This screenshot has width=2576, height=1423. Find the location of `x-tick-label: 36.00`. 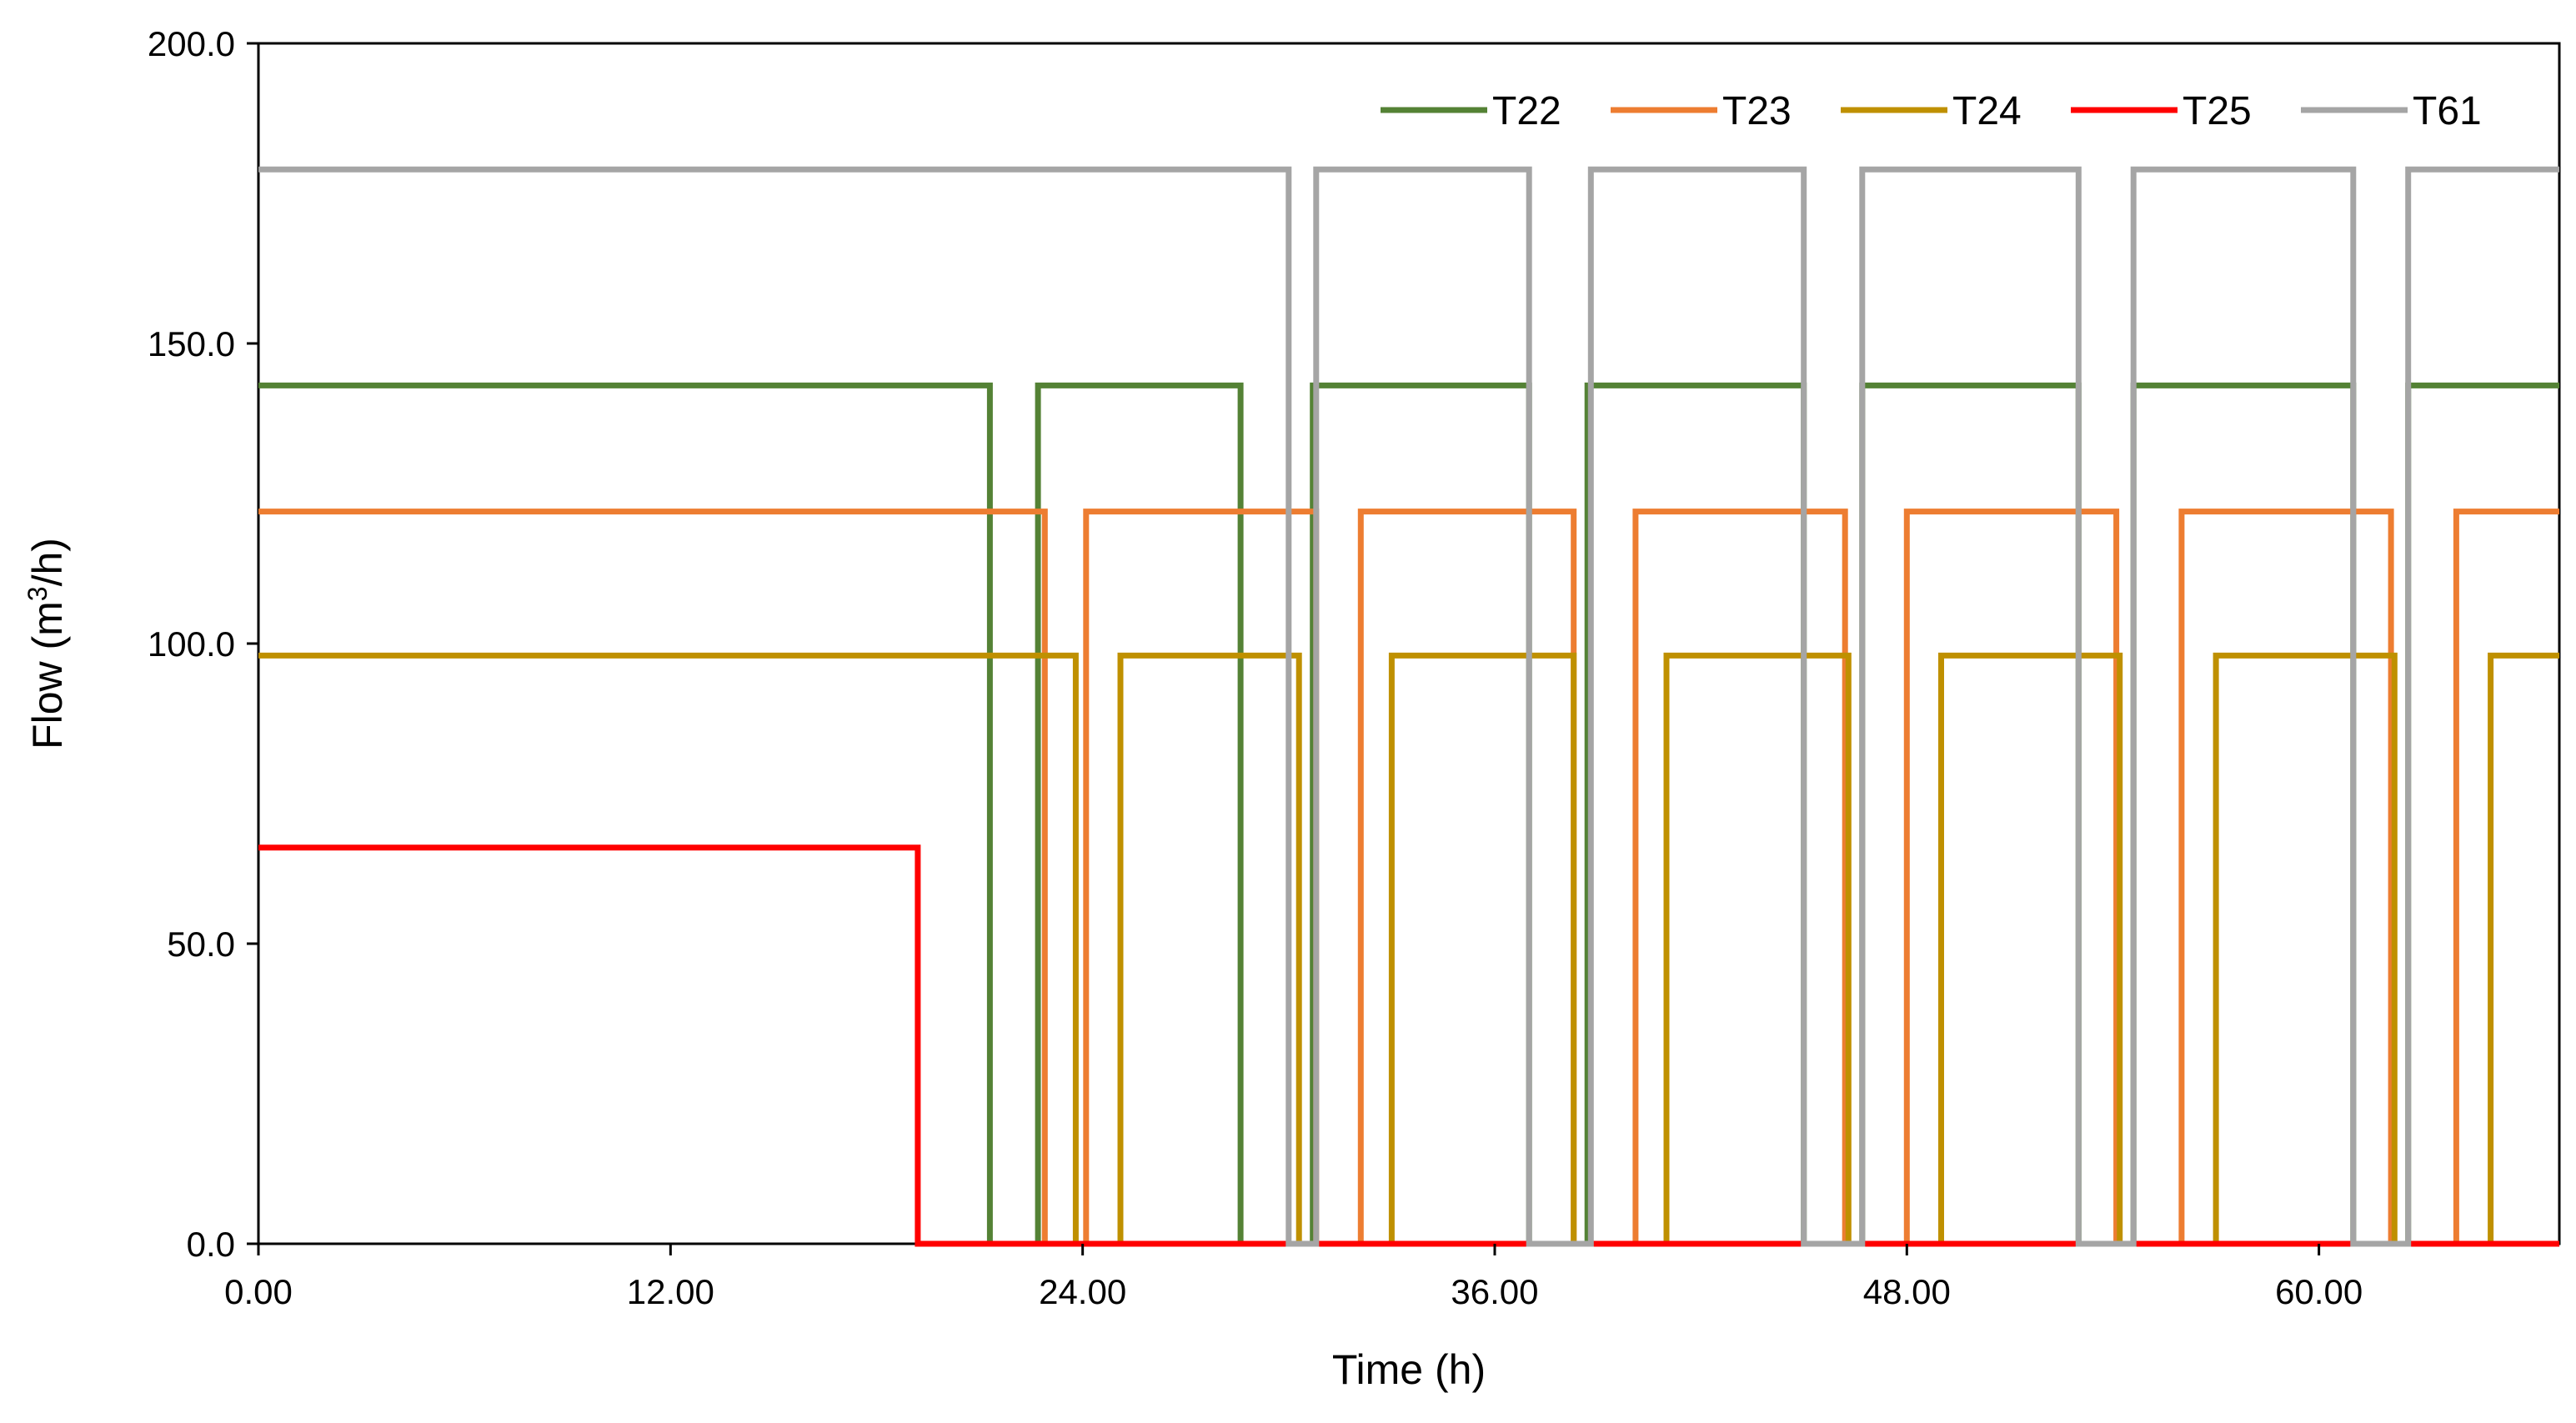

x-tick-label: 36.00 is located at coordinates (1494, 1291).